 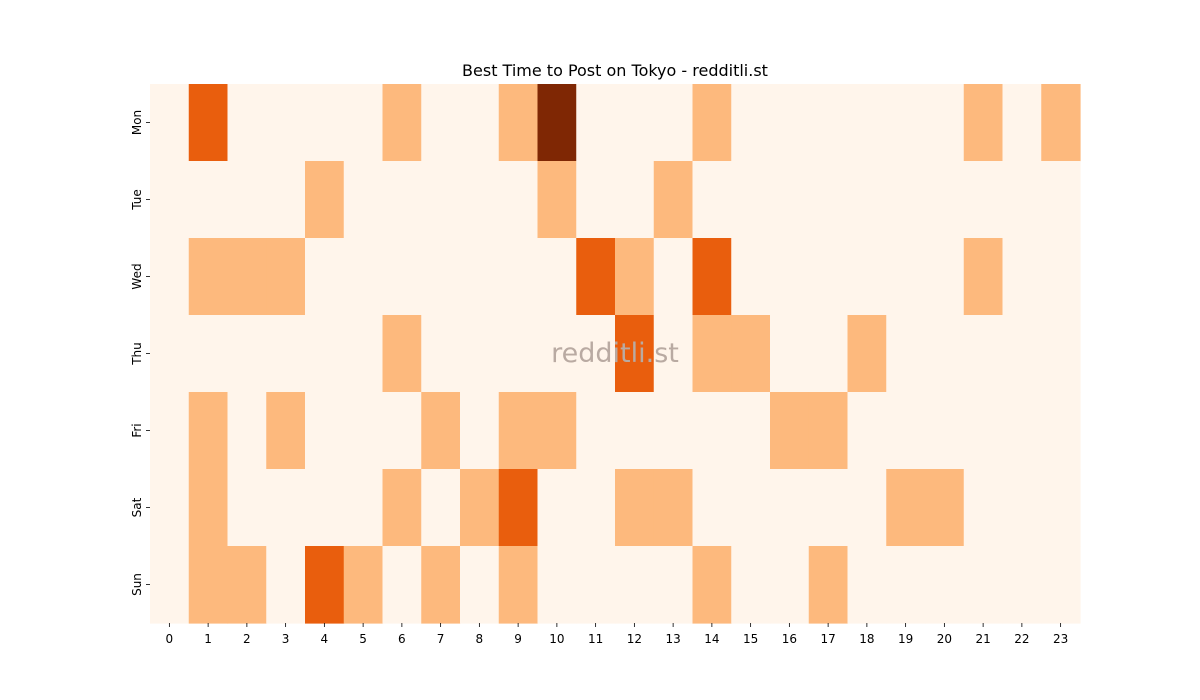 What do you see at coordinates (208, 639) in the screenshot?
I see `x-tick-label: 1` at bounding box center [208, 639].